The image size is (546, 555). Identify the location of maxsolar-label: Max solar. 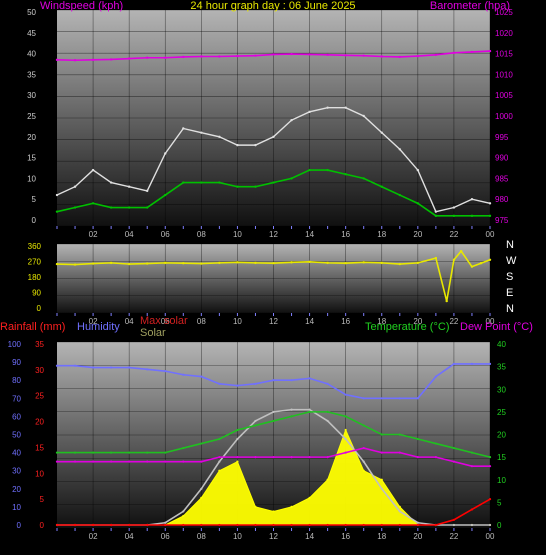
(164, 321).